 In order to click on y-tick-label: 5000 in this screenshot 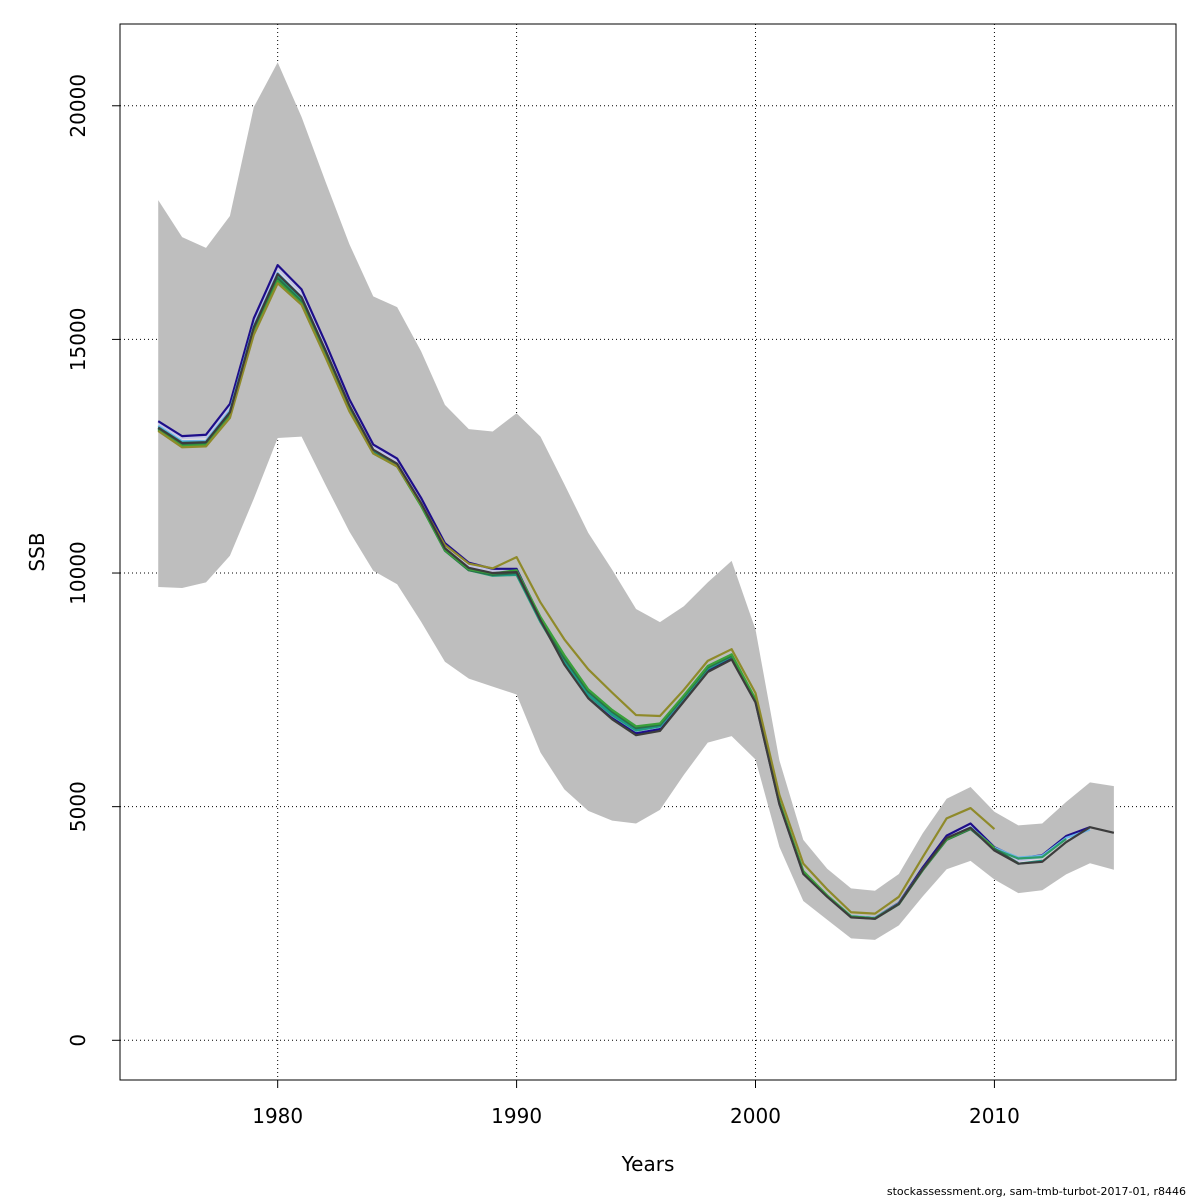, I will do `click(78, 806)`.